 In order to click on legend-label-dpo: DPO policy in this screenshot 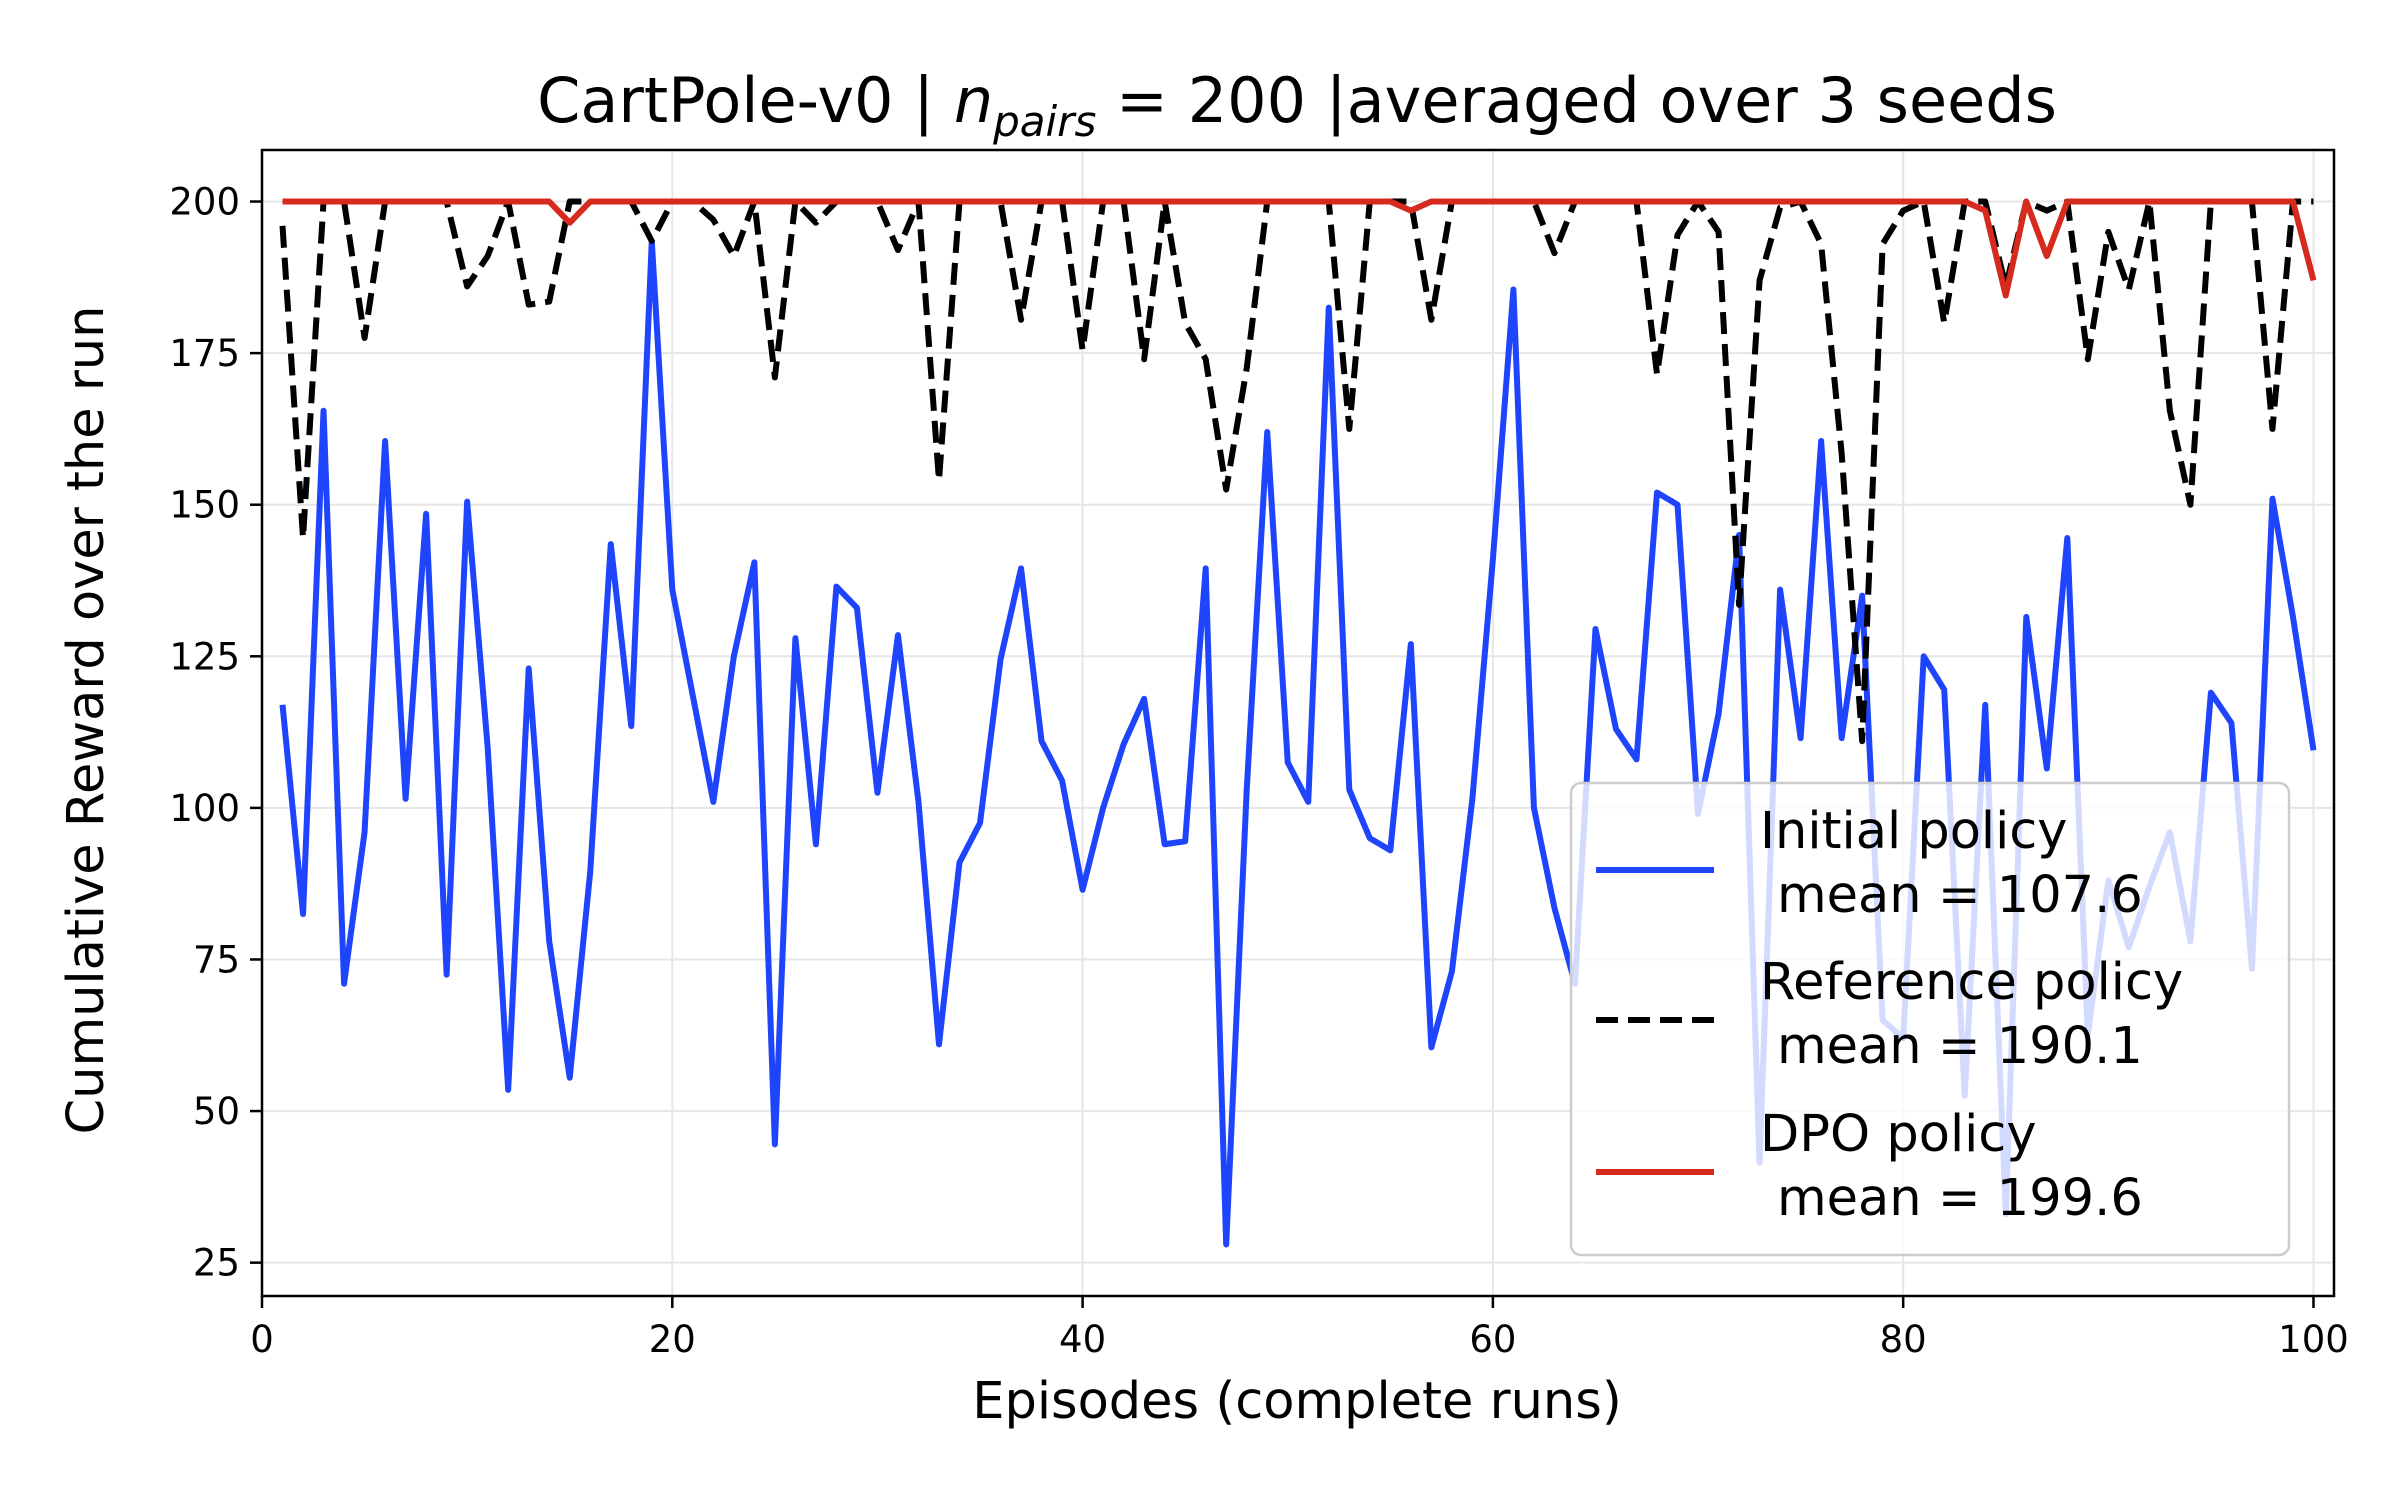, I will do `click(1898, 1134)`.